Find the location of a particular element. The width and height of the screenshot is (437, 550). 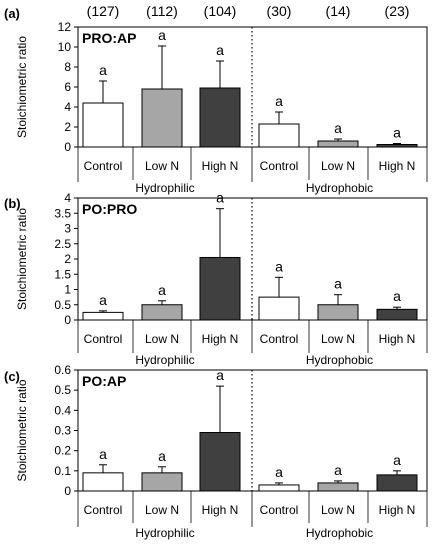

chart-title: PO:AP is located at coordinates (104, 381).